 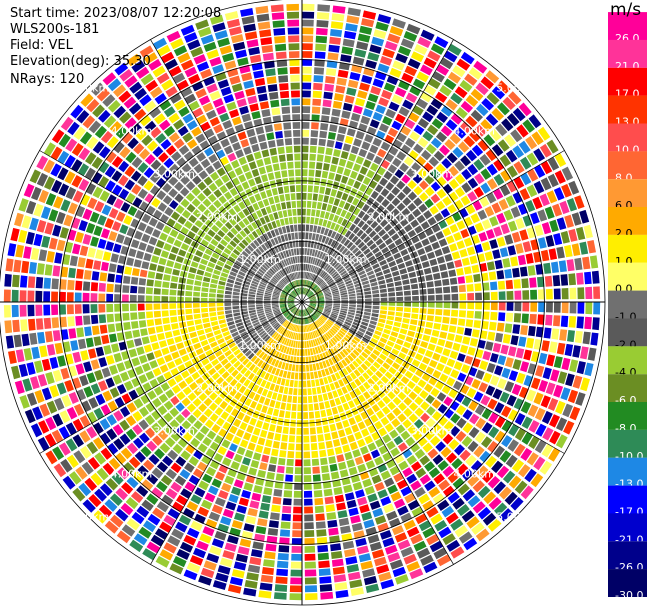 What do you see at coordinates (627, 193) in the screenshot?
I see `colorbar-swatch` at bounding box center [627, 193].